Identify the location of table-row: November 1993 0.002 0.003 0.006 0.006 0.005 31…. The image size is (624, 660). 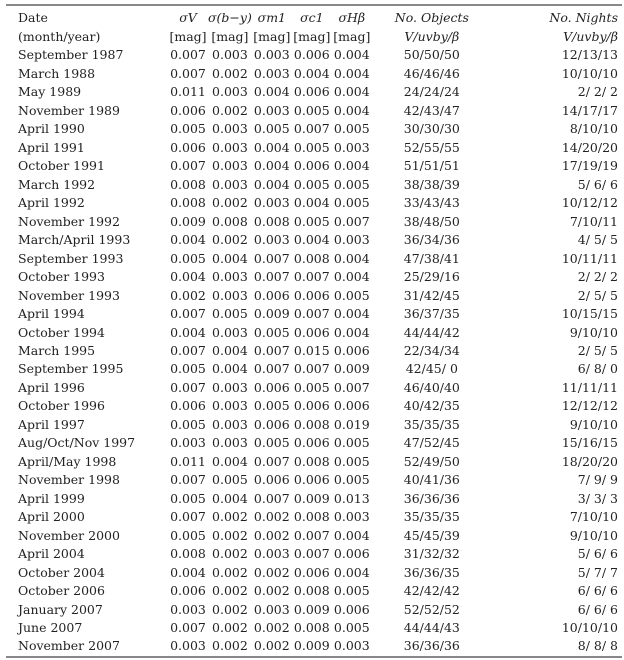
(314, 296).